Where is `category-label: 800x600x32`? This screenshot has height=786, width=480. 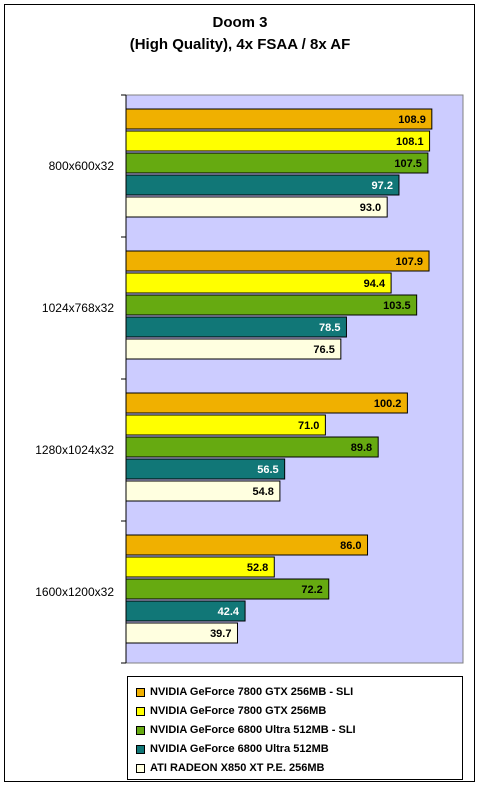
category-label: 800x600x32 is located at coordinates (82, 166).